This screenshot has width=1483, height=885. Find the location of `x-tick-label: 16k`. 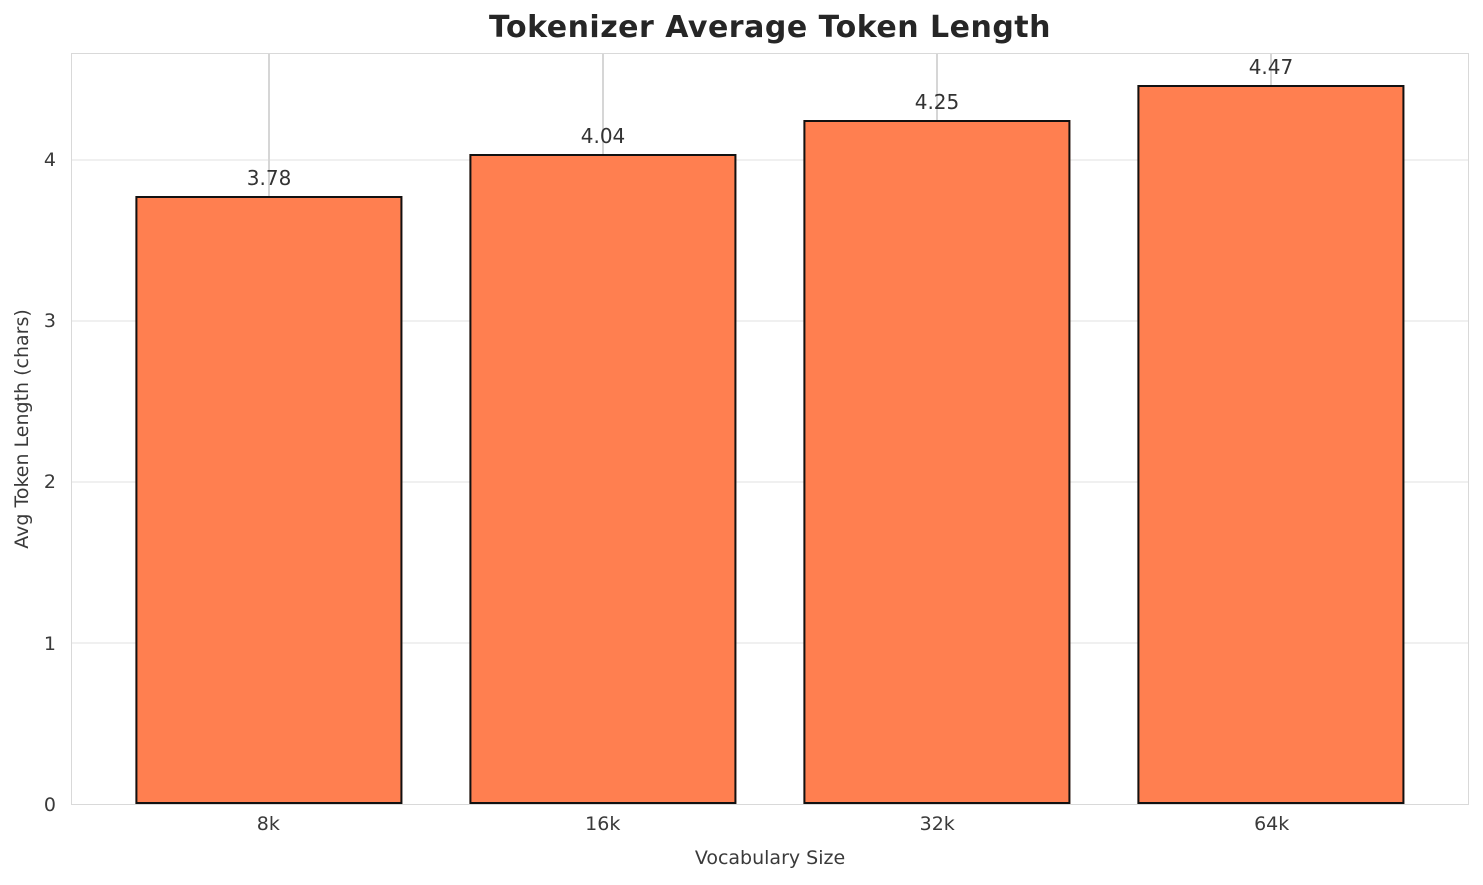

x-tick-label: 16k is located at coordinates (603, 824).